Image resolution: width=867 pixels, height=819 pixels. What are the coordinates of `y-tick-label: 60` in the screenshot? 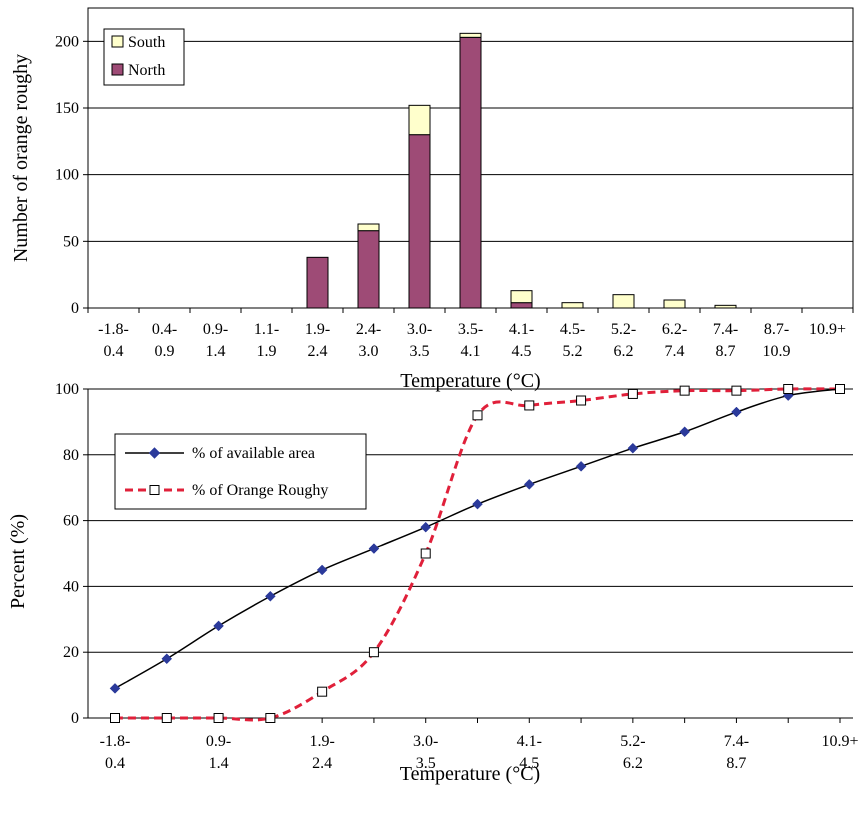 It's located at (71, 521).